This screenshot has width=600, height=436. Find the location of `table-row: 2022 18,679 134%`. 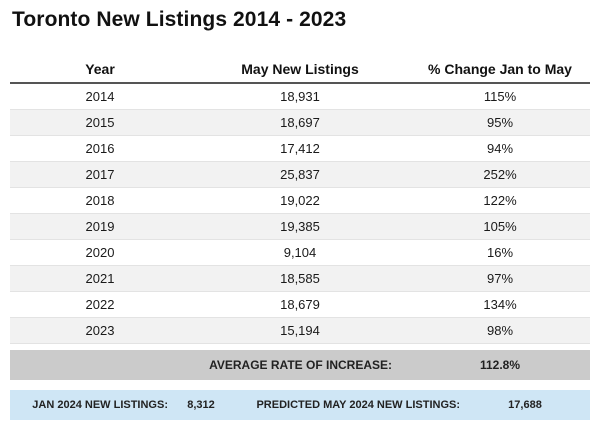

table-row: 2022 18,679 134% is located at coordinates (300, 305).